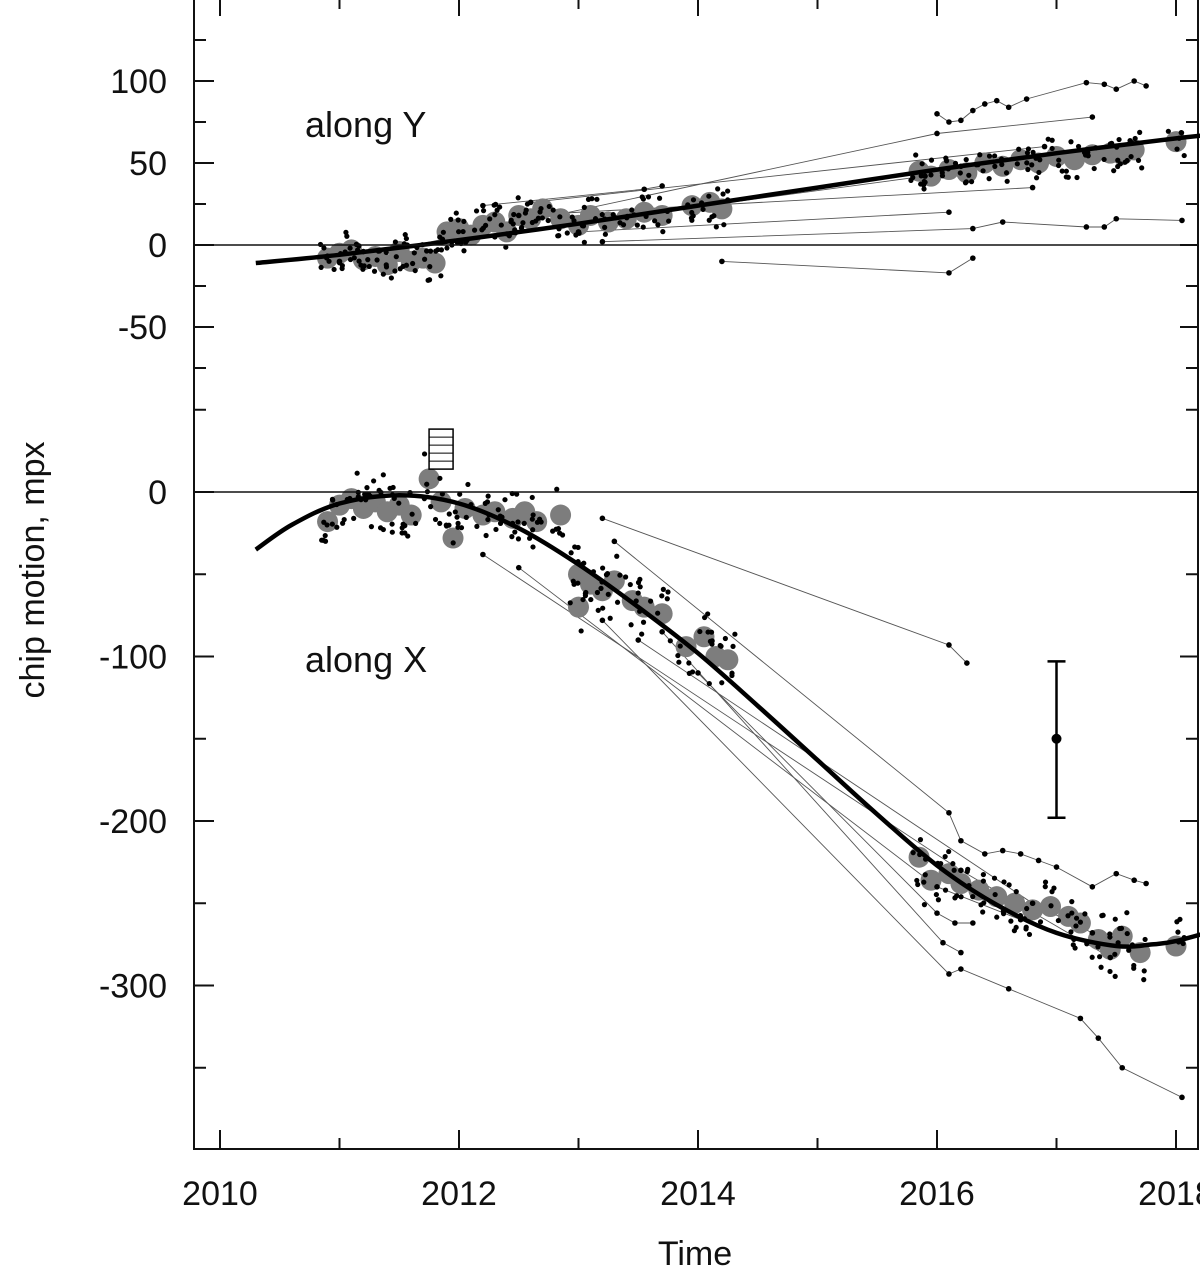  I want to click on x-tick-label-2010: 2010, so click(220, 1194).